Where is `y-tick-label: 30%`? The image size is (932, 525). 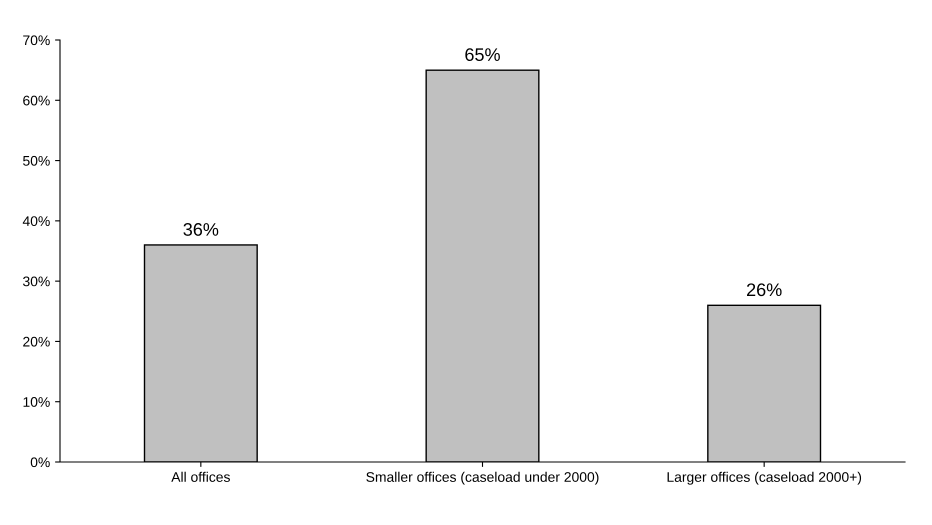
y-tick-label: 30% is located at coordinates (36, 281).